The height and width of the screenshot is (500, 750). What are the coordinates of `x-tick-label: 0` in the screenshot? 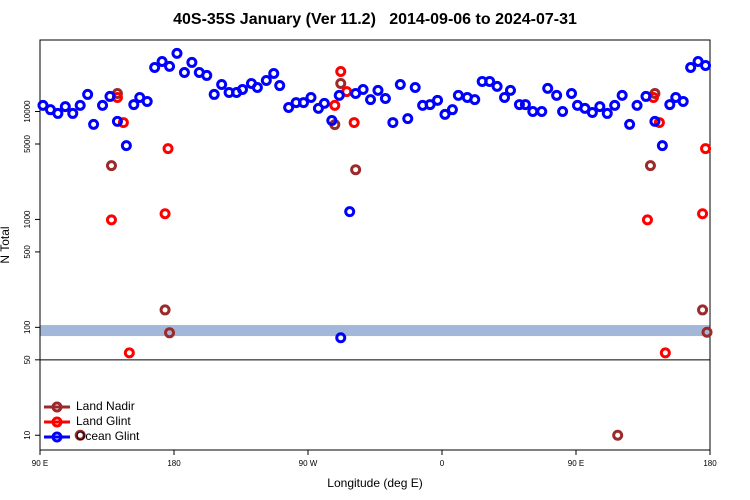 It's located at (442, 463).